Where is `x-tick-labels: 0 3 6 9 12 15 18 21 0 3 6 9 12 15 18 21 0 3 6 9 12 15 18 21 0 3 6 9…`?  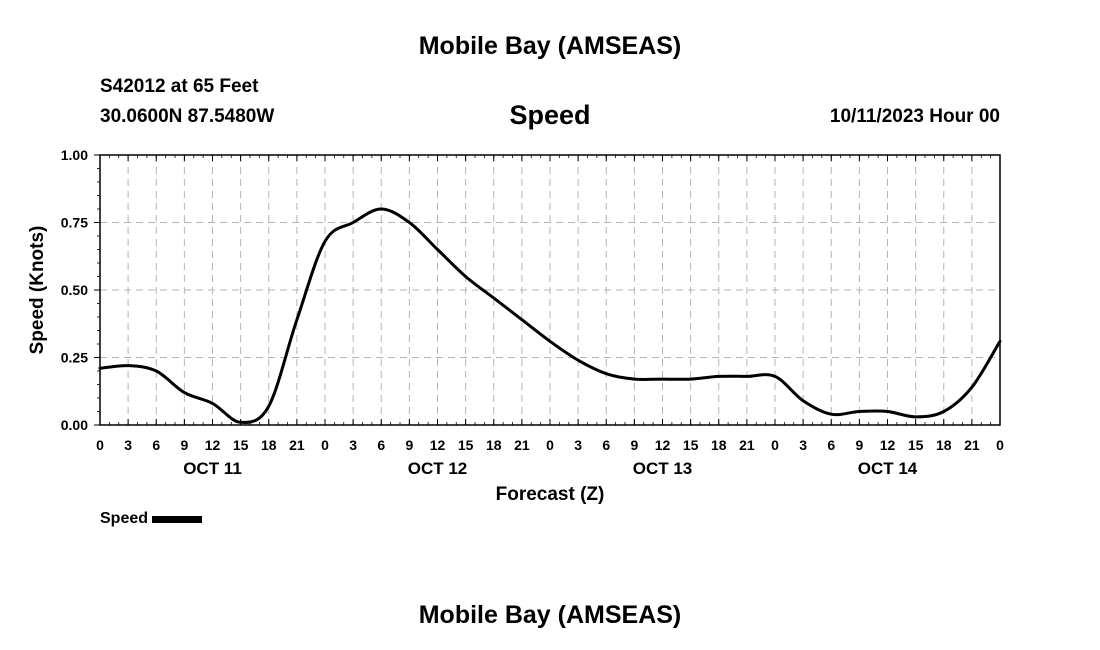 x-tick-labels: 0 3 6 9 12 15 18 21 0 3 6 9 12 15 18 21 0 3 6 9 12 15 18 21 0 3 6 9… is located at coordinates (550, 445).